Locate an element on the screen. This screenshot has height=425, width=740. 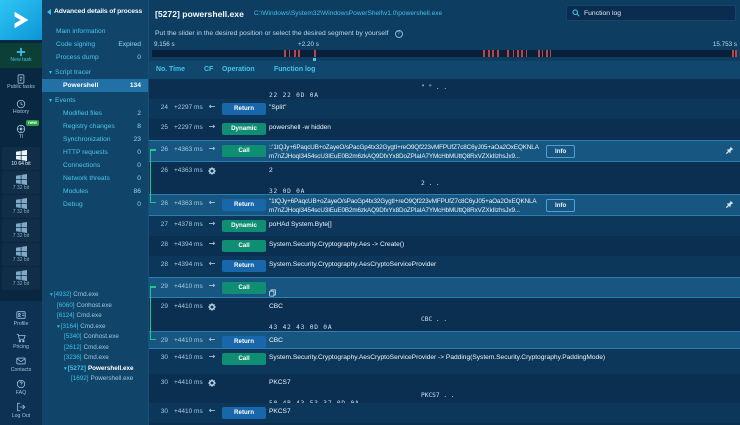
menu-item-synchronization: Synchronization 23 is located at coordinates (95, 139).